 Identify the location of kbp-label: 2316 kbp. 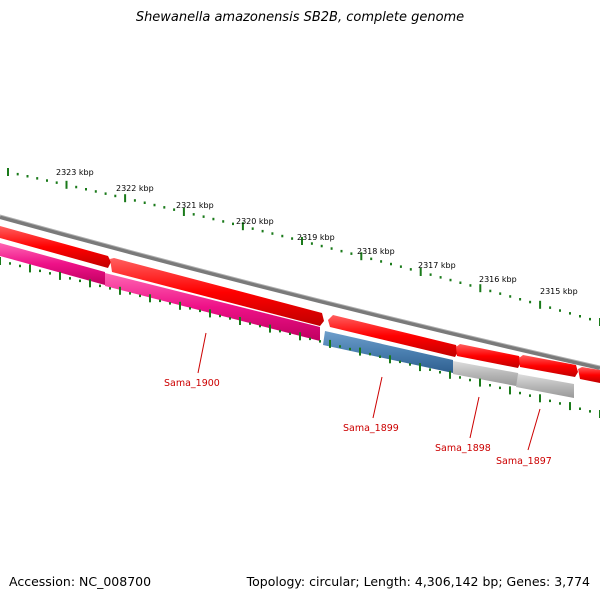
(498, 279).